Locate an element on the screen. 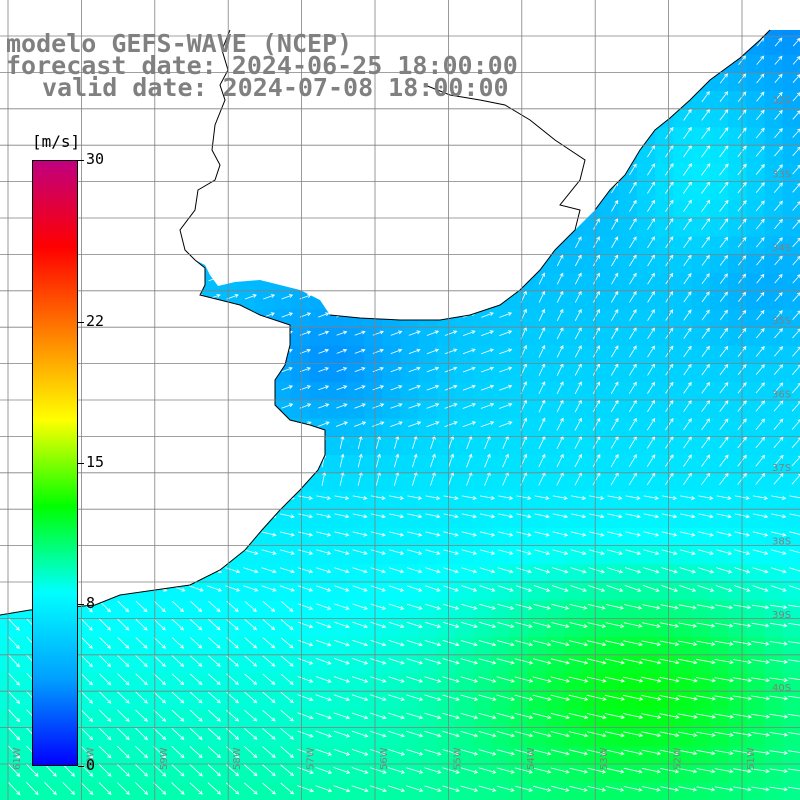 The image size is (800, 800). lat-label: 35S is located at coordinates (781, 321).